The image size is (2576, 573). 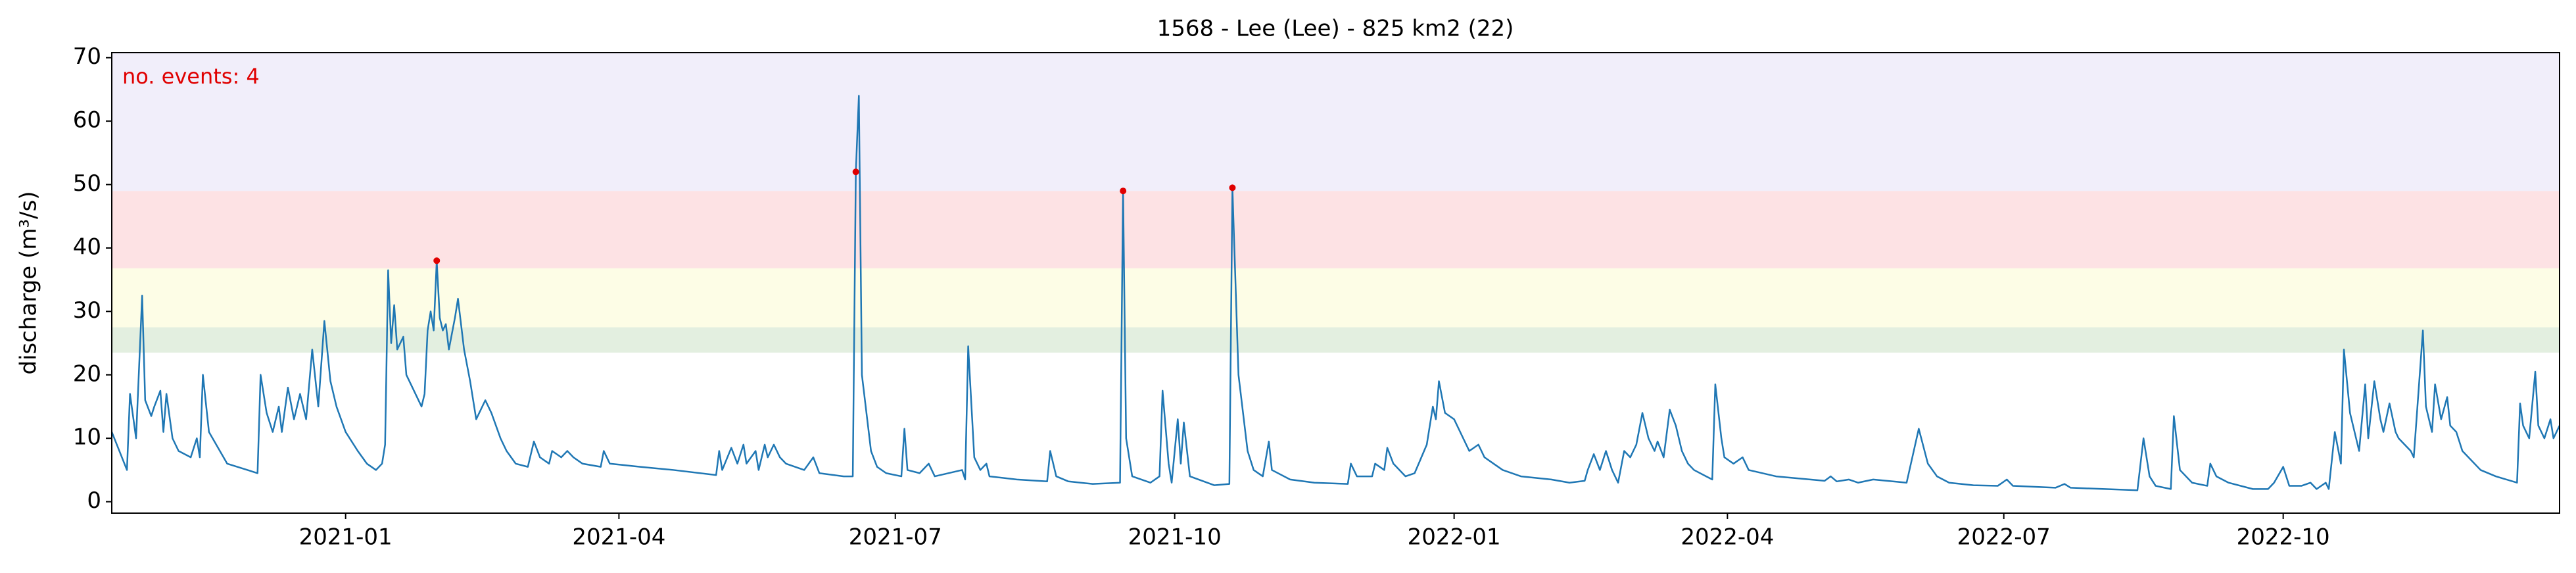 What do you see at coordinates (87, 247) in the screenshot?
I see `y-tick-label: 40` at bounding box center [87, 247].